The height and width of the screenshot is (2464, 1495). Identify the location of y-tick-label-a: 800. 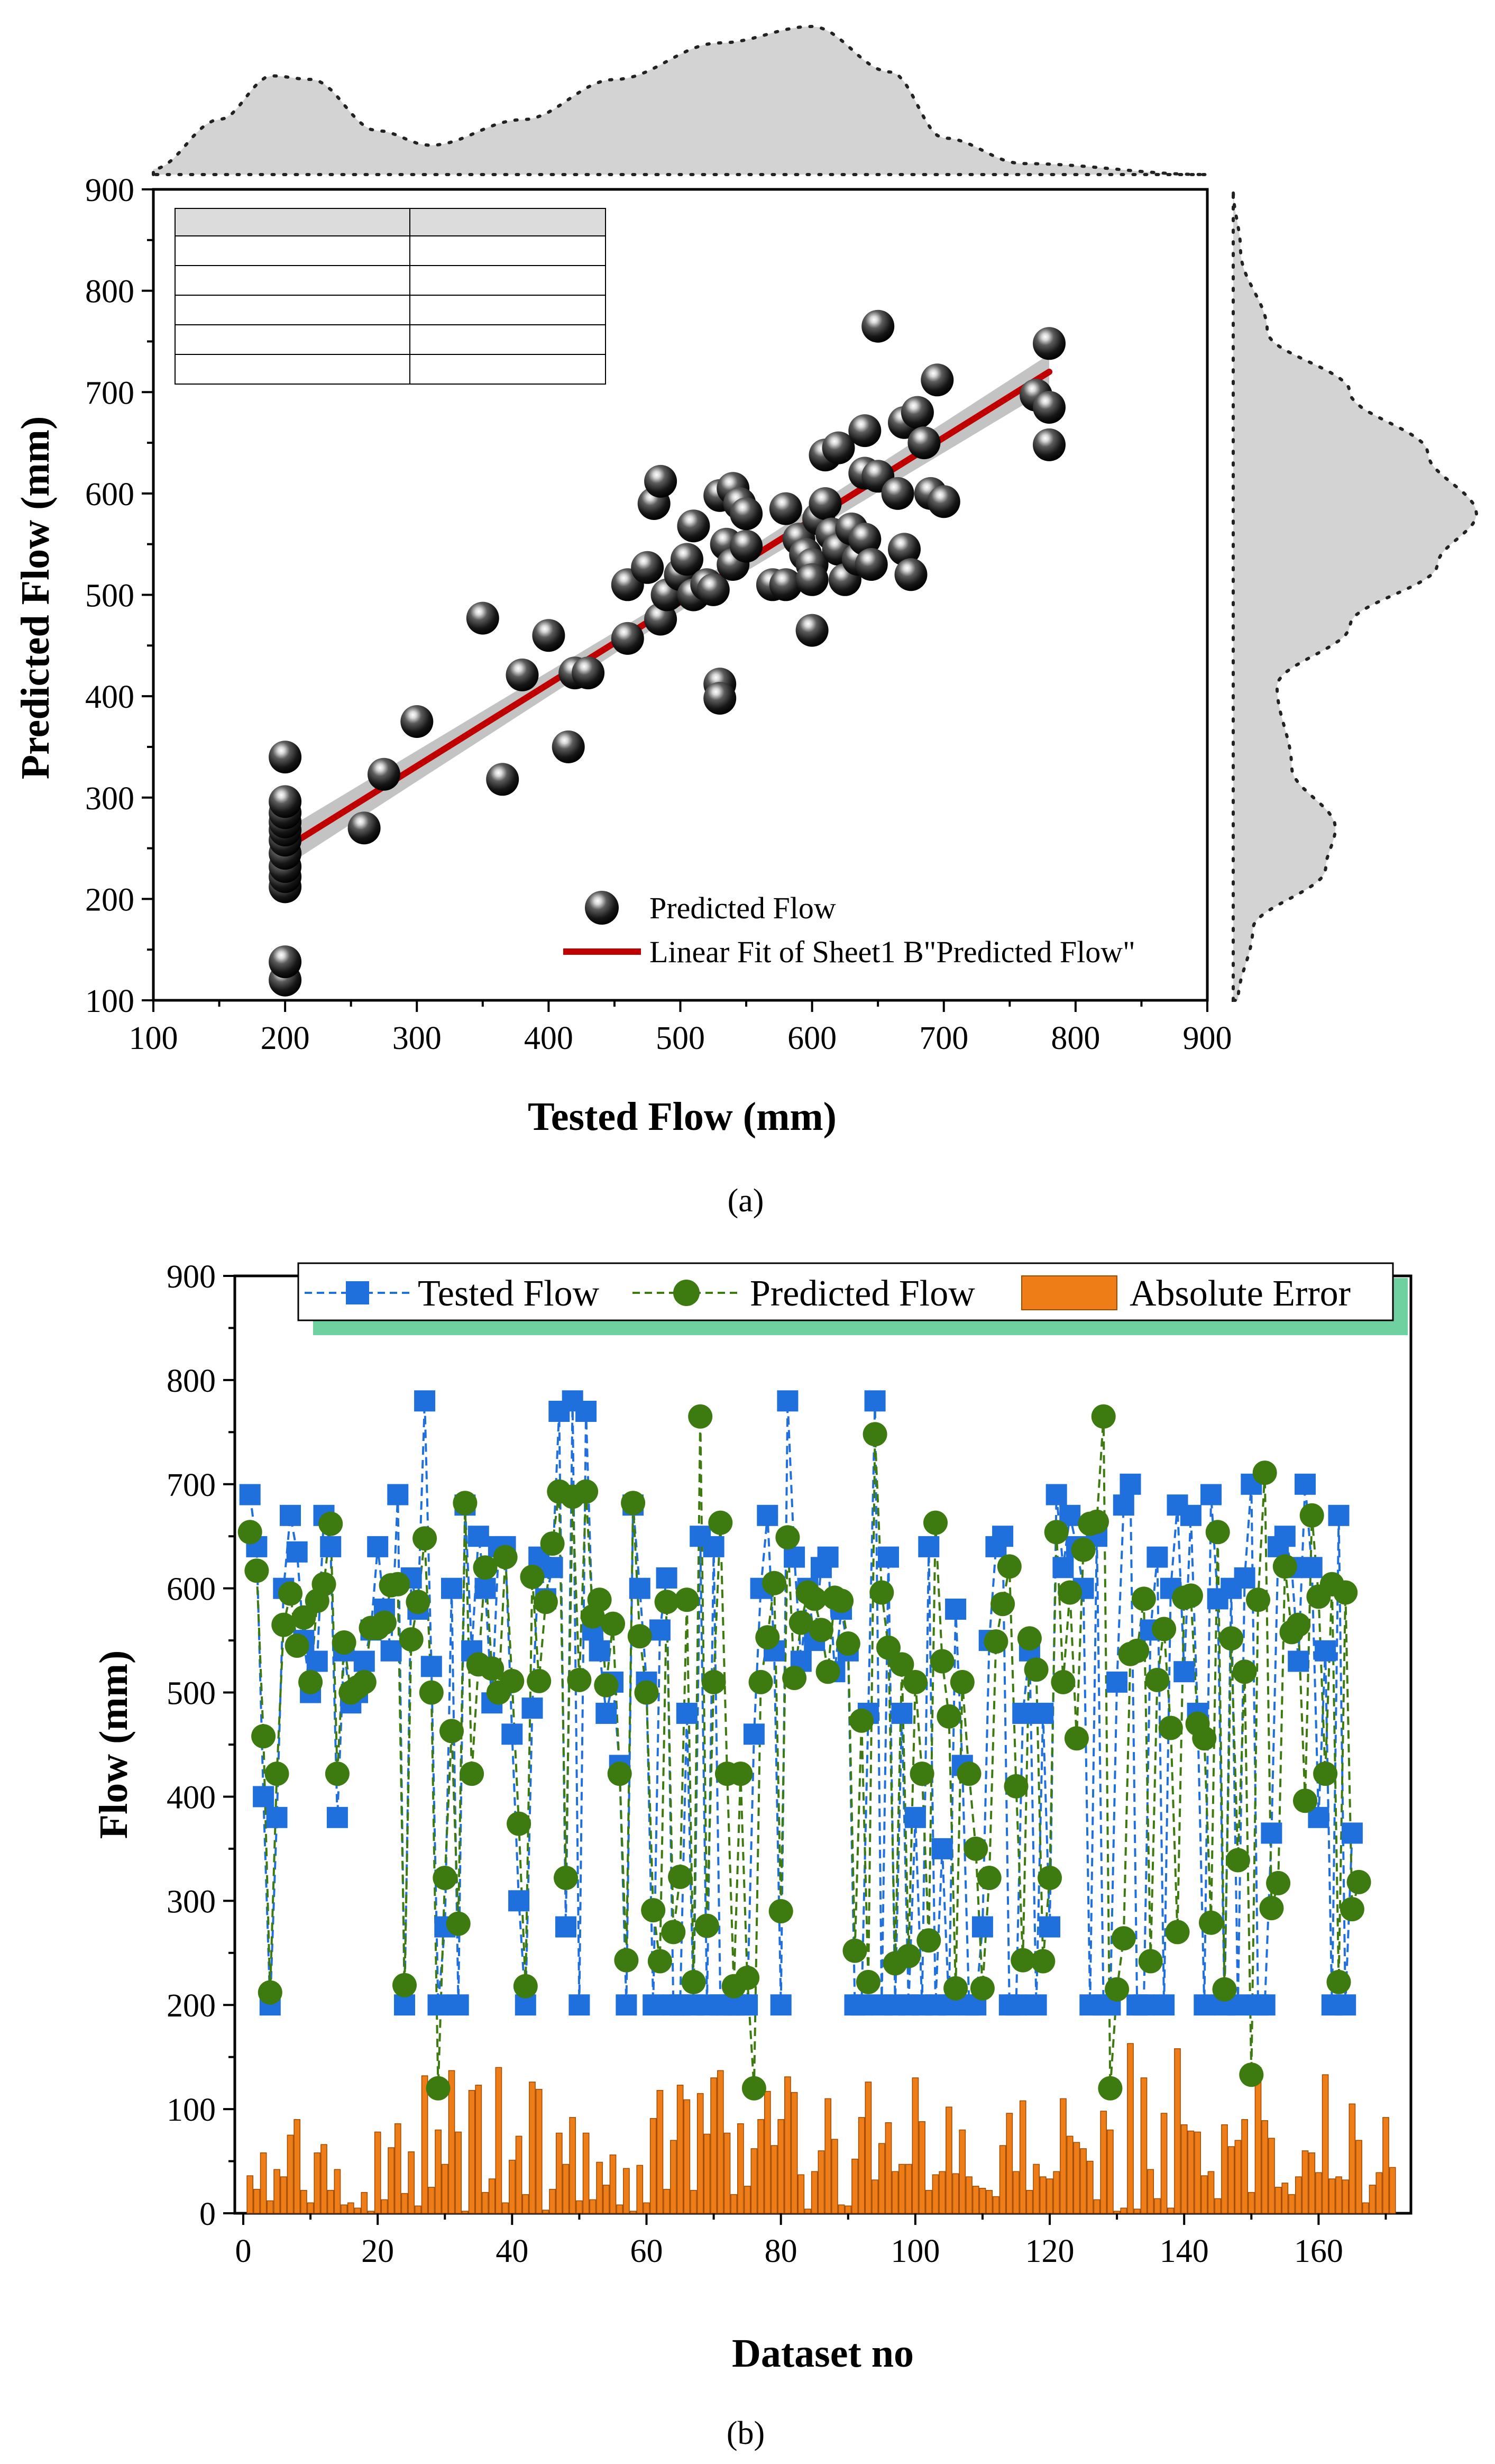
(109, 292).